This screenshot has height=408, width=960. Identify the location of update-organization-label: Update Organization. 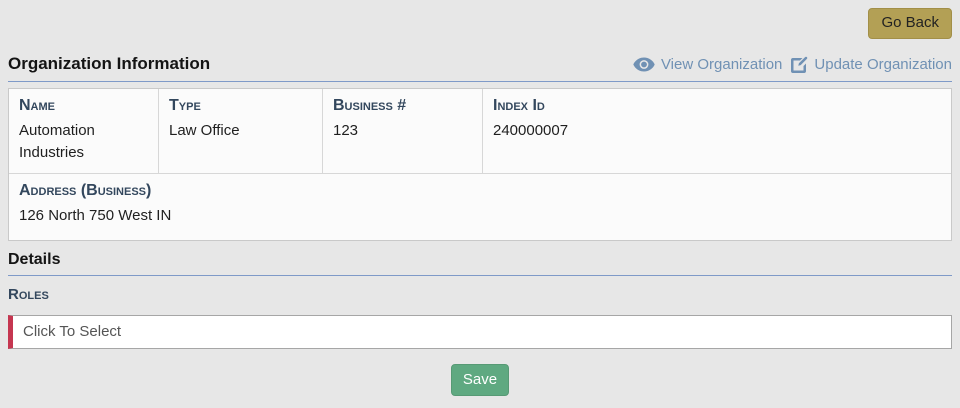
(883, 64).